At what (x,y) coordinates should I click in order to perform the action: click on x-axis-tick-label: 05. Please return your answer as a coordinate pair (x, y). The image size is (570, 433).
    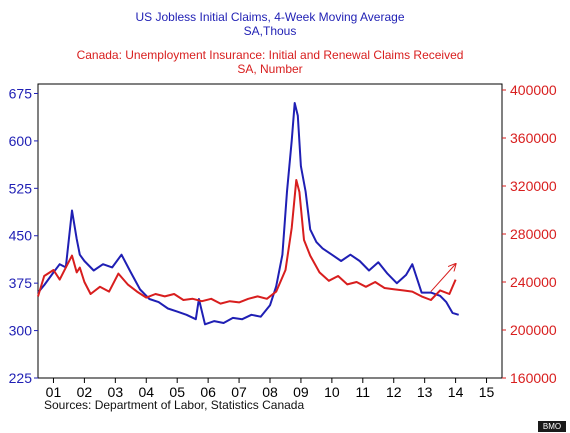
    Looking at the image, I should click on (177, 392).